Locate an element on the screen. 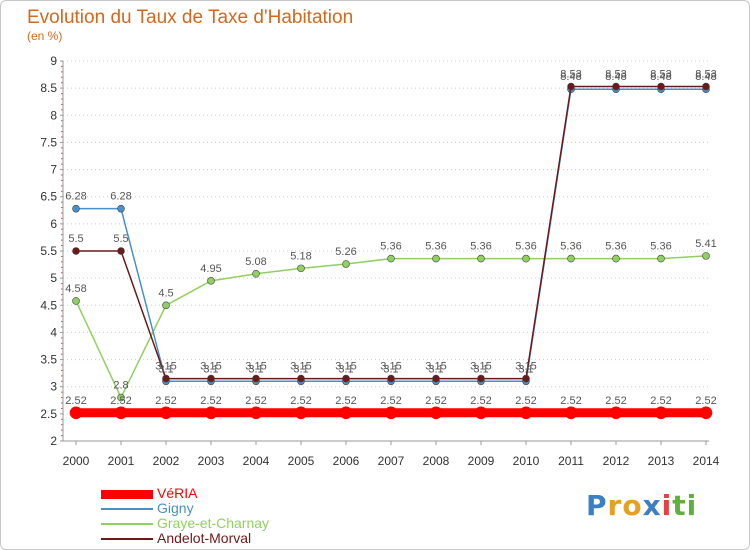 Image resolution: width=750 pixels, height=550 pixels. x-tick-label: 2000 is located at coordinates (76, 461).